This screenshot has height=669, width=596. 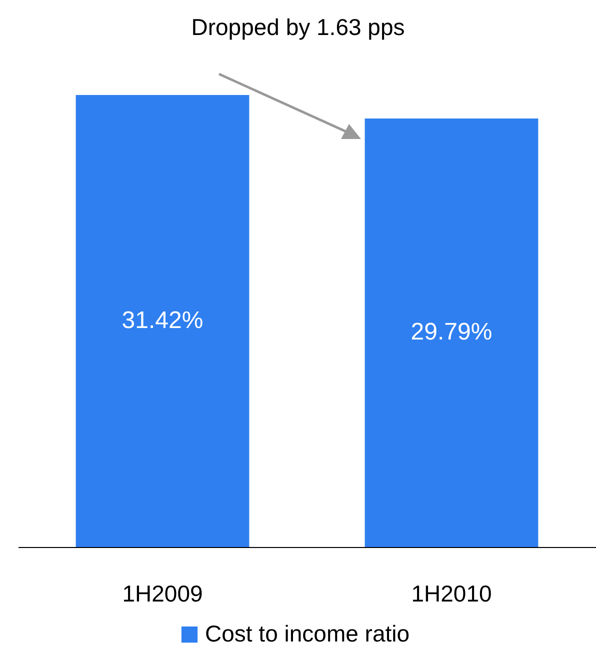 I want to click on x-tick-label: 1H2009, so click(x=162, y=593).